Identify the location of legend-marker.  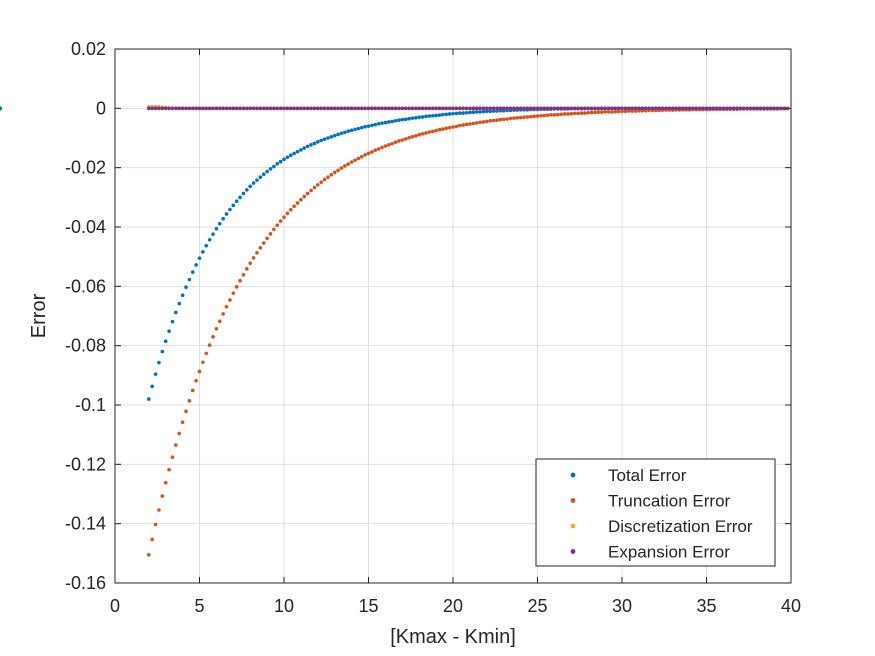
(573, 551).